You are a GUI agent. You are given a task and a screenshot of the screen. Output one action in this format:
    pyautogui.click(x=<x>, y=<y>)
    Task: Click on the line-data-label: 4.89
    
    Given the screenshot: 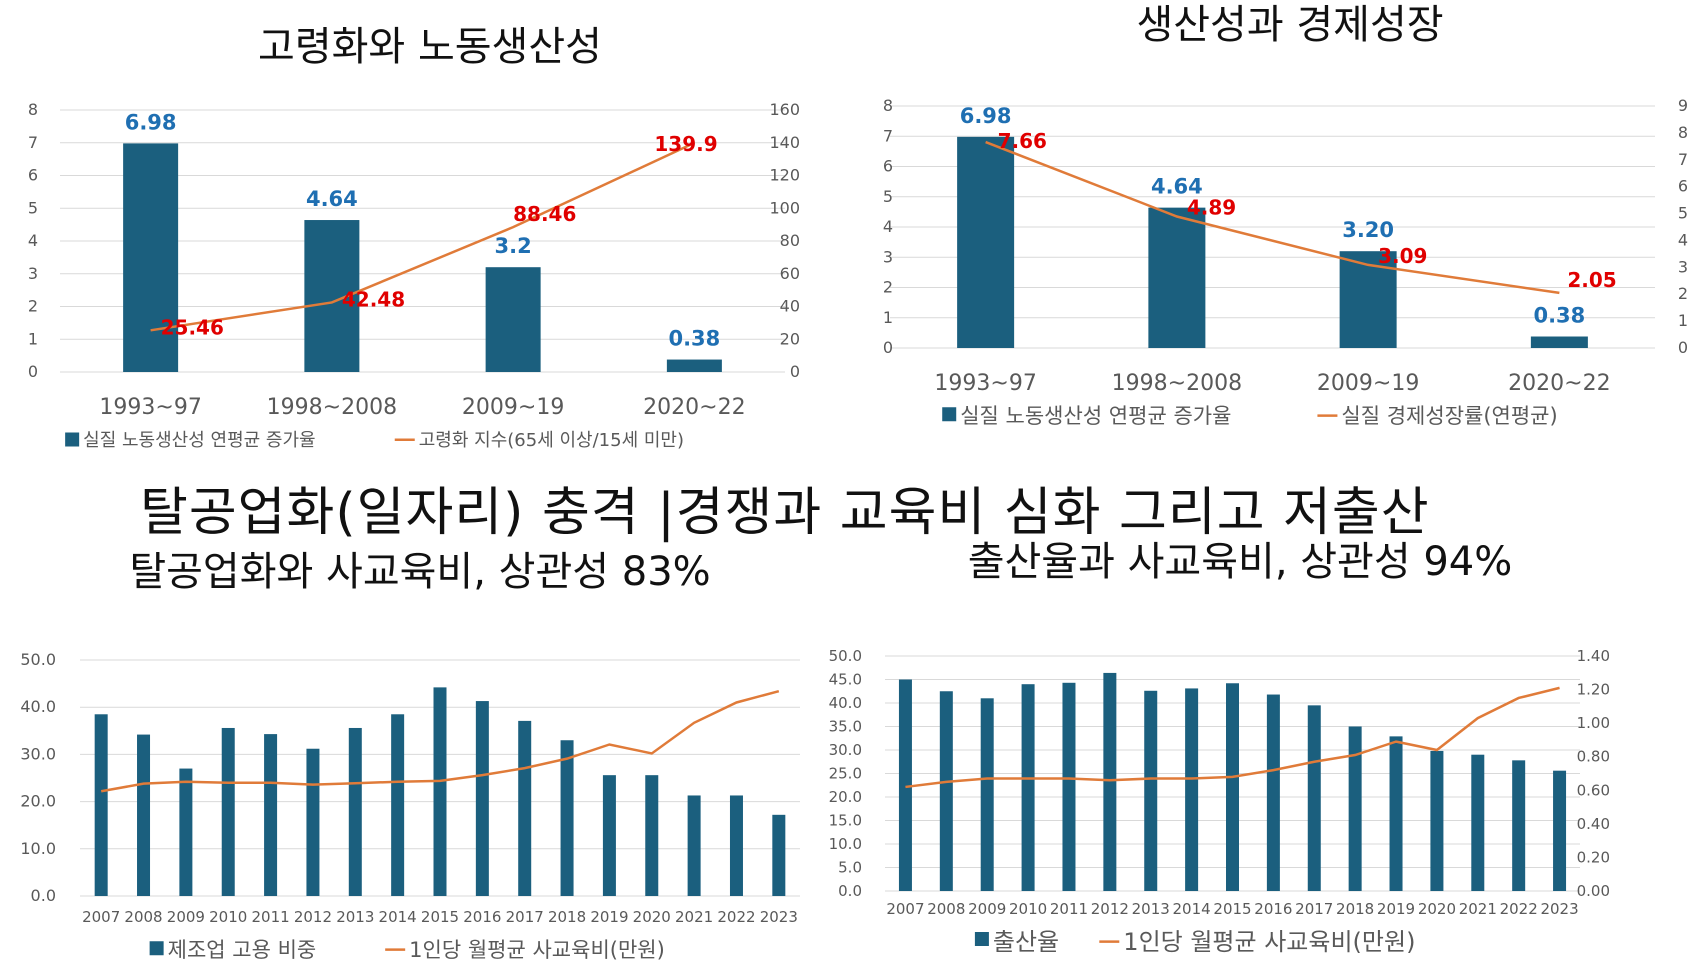 What is the action you would take?
    pyautogui.click(x=1211, y=208)
    